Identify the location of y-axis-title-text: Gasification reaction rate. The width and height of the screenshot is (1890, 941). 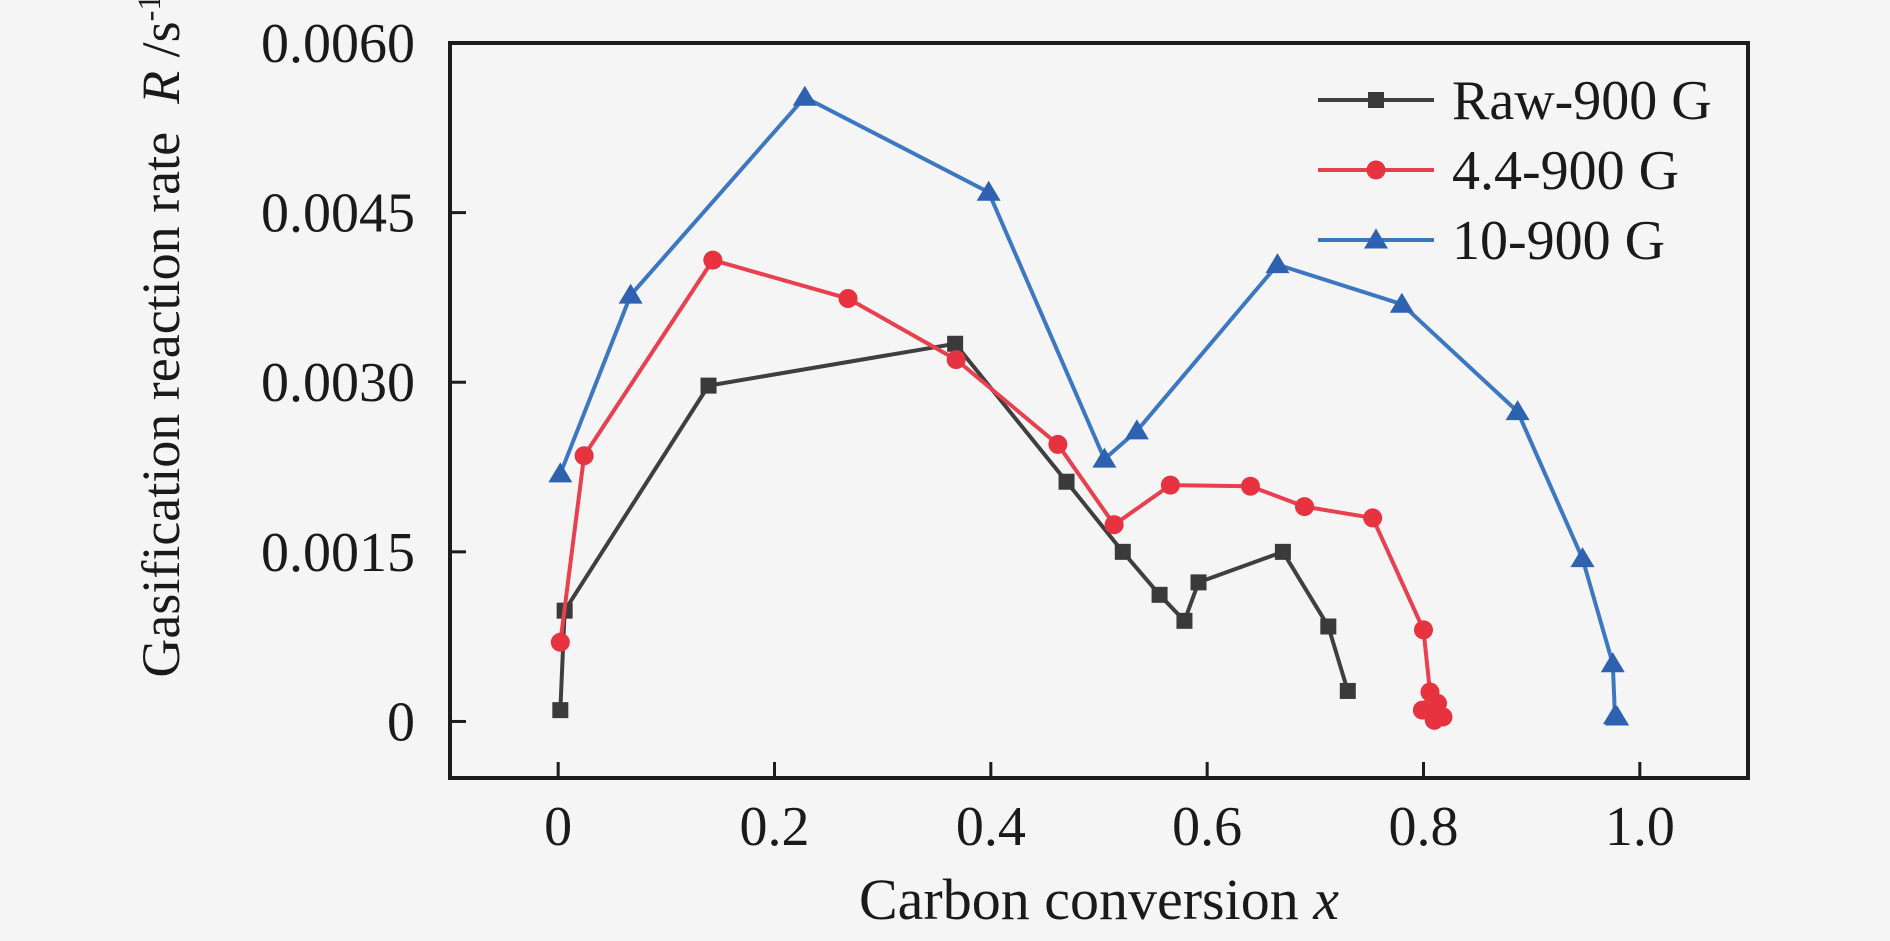
(161, 404).